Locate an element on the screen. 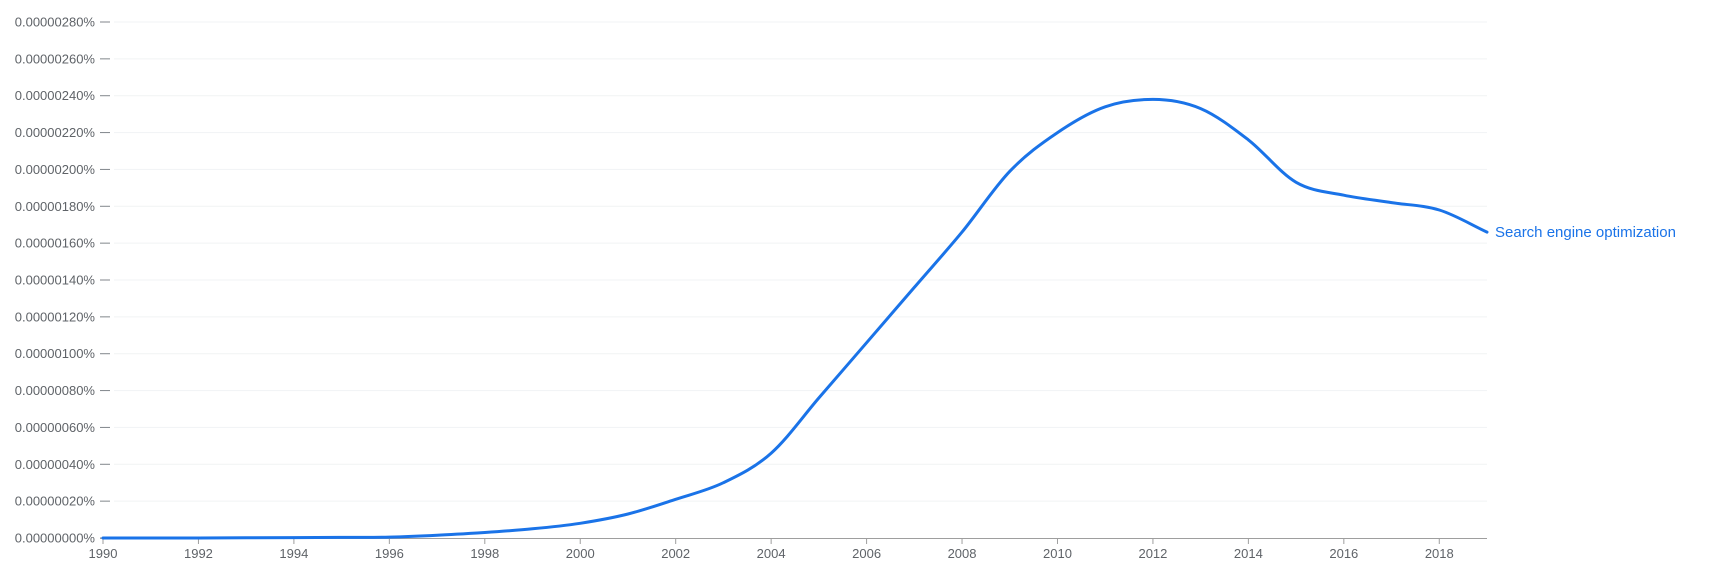 This screenshot has width=1716, height=578. y-axis-tick-label: 0.00000020% is located at coordinates (55, 501).